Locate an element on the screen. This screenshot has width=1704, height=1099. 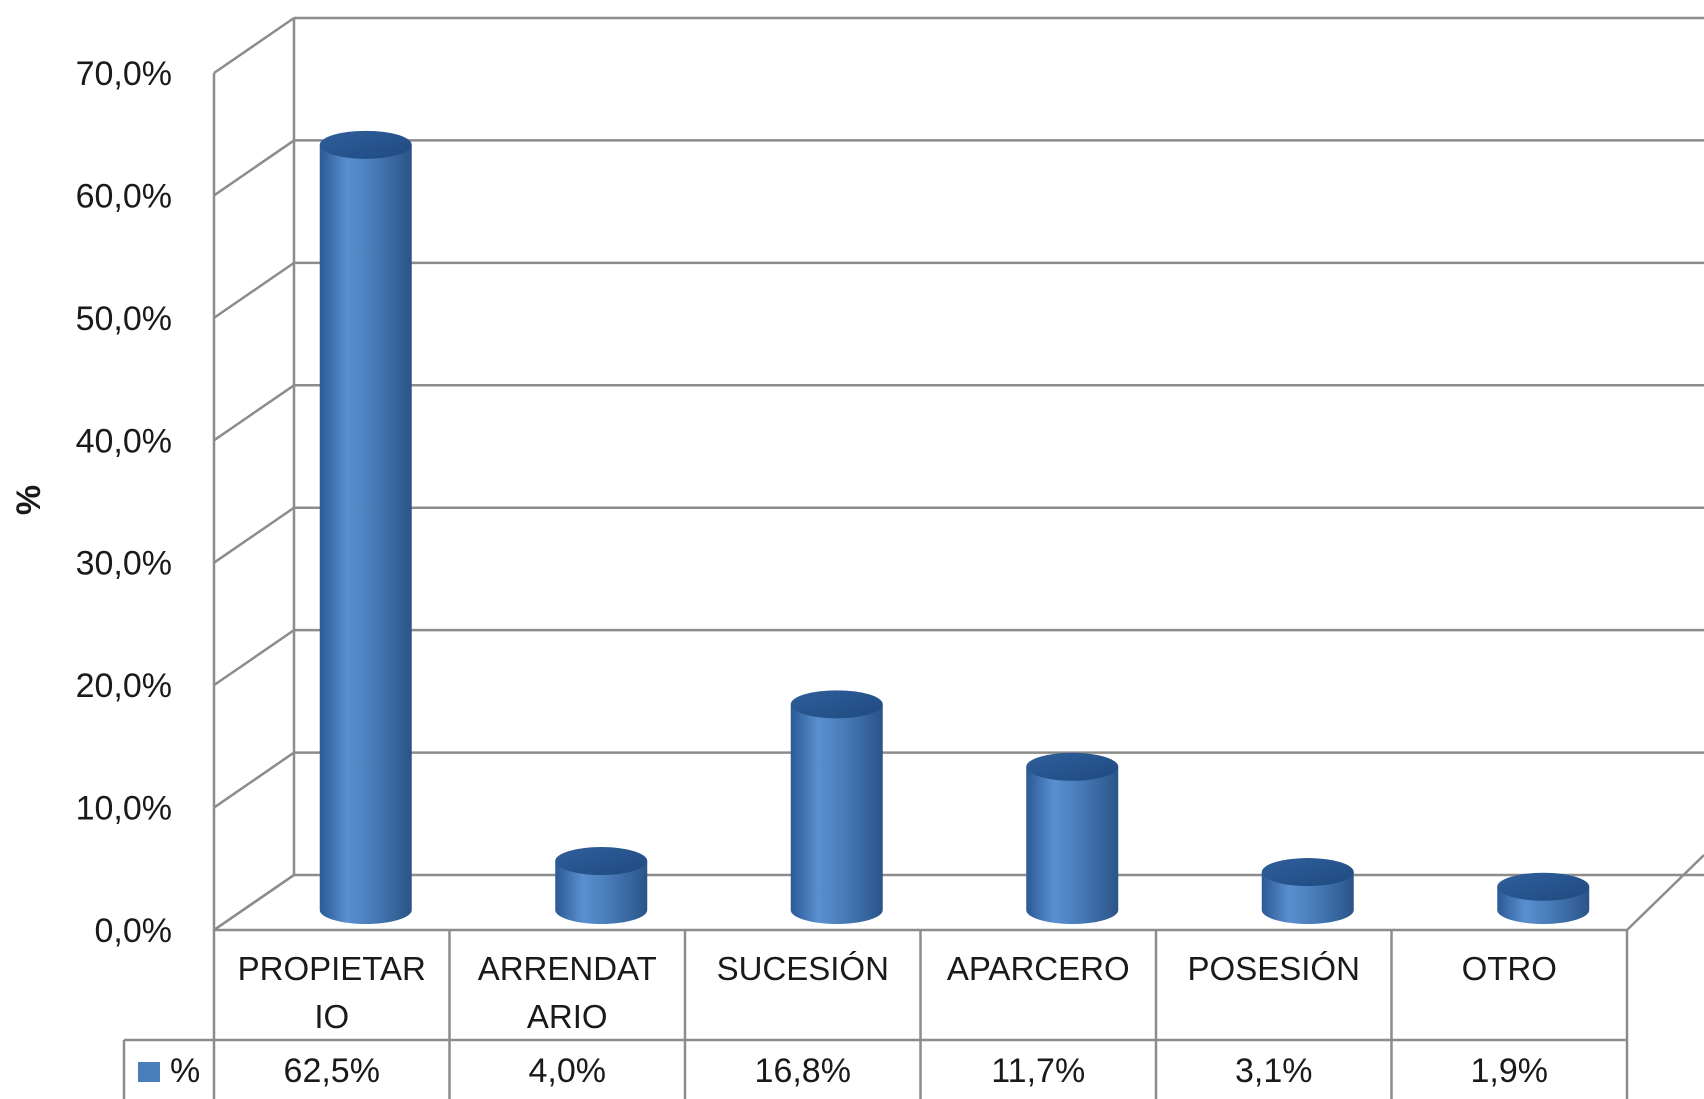
category-label: POSESIÓN is located at coordinates (1274, 968).